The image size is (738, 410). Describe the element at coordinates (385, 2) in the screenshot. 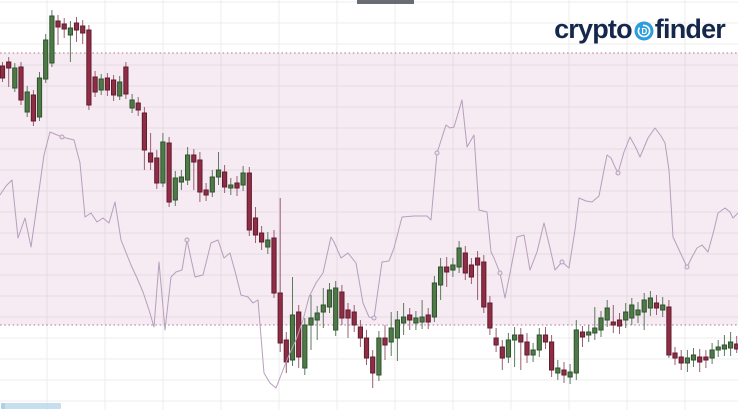

I see `top-edge-artifact` at that location.